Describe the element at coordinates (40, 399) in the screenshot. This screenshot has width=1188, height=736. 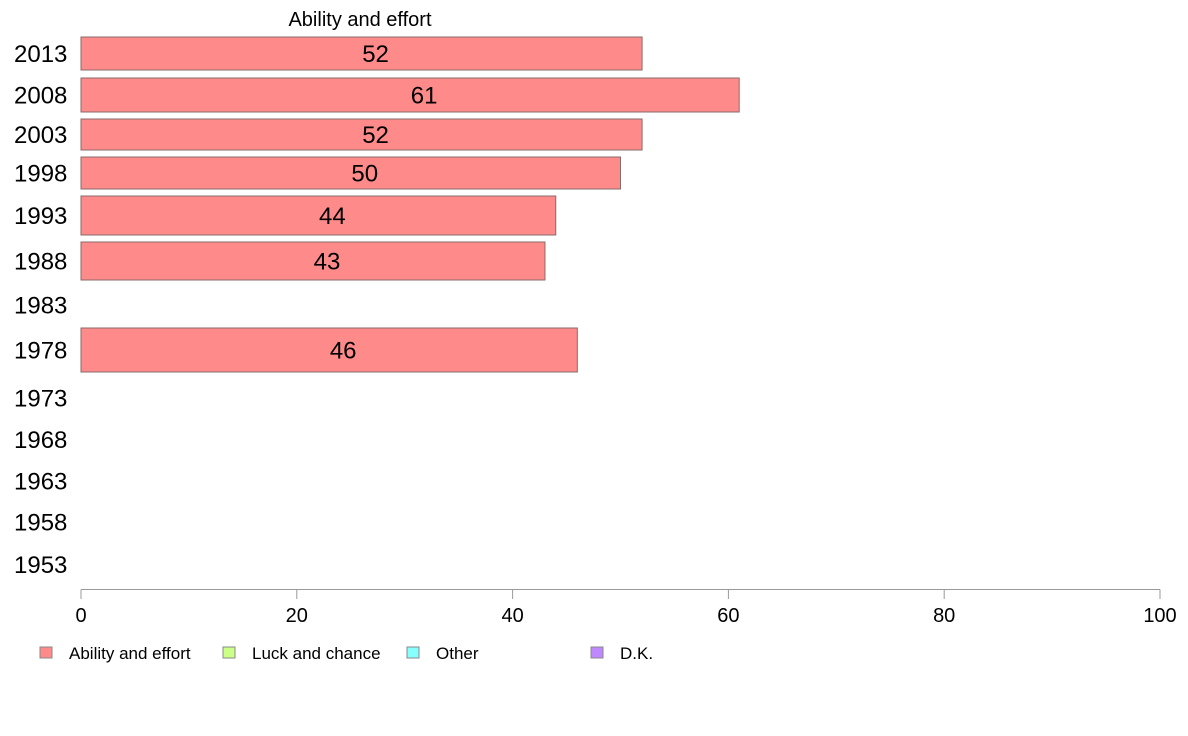
I see `category-label-1973: 1973` at that location.